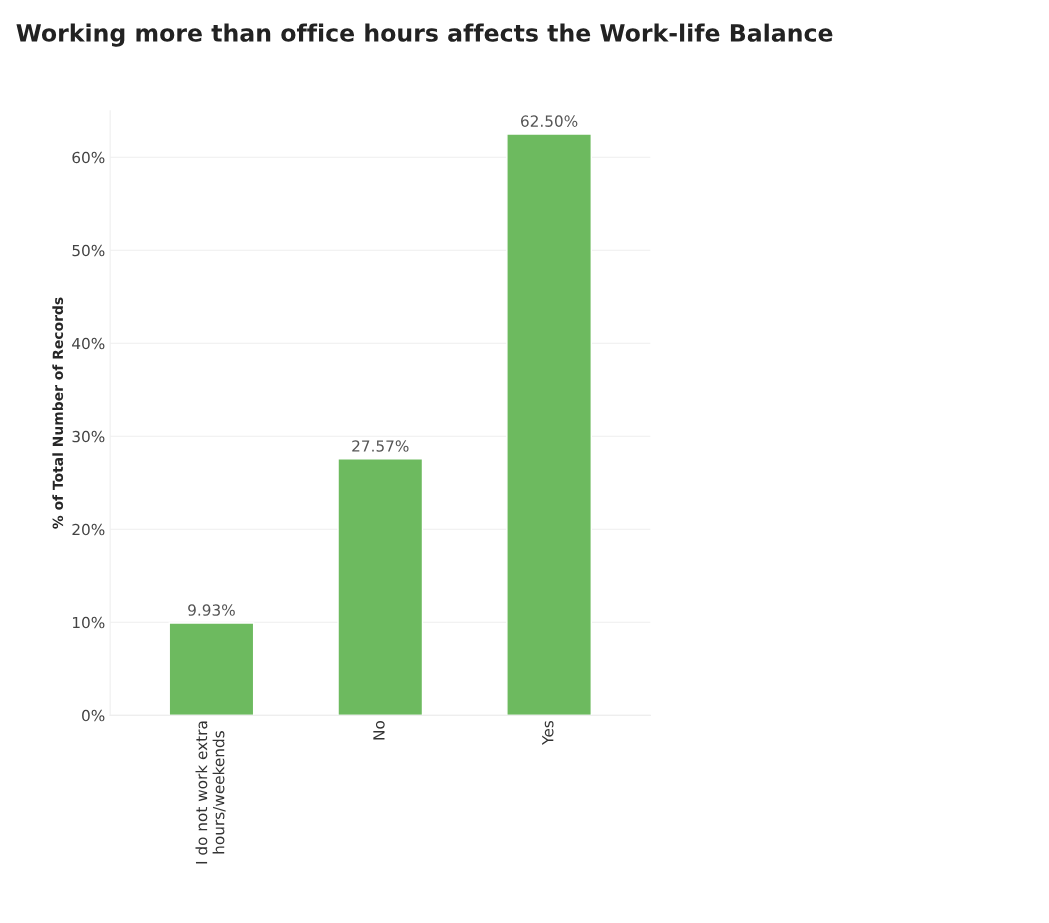  Describe the element at coordinates (58, 413) in the screenshot. I see `y-axis-title: % of Total Number of Records` at that location.